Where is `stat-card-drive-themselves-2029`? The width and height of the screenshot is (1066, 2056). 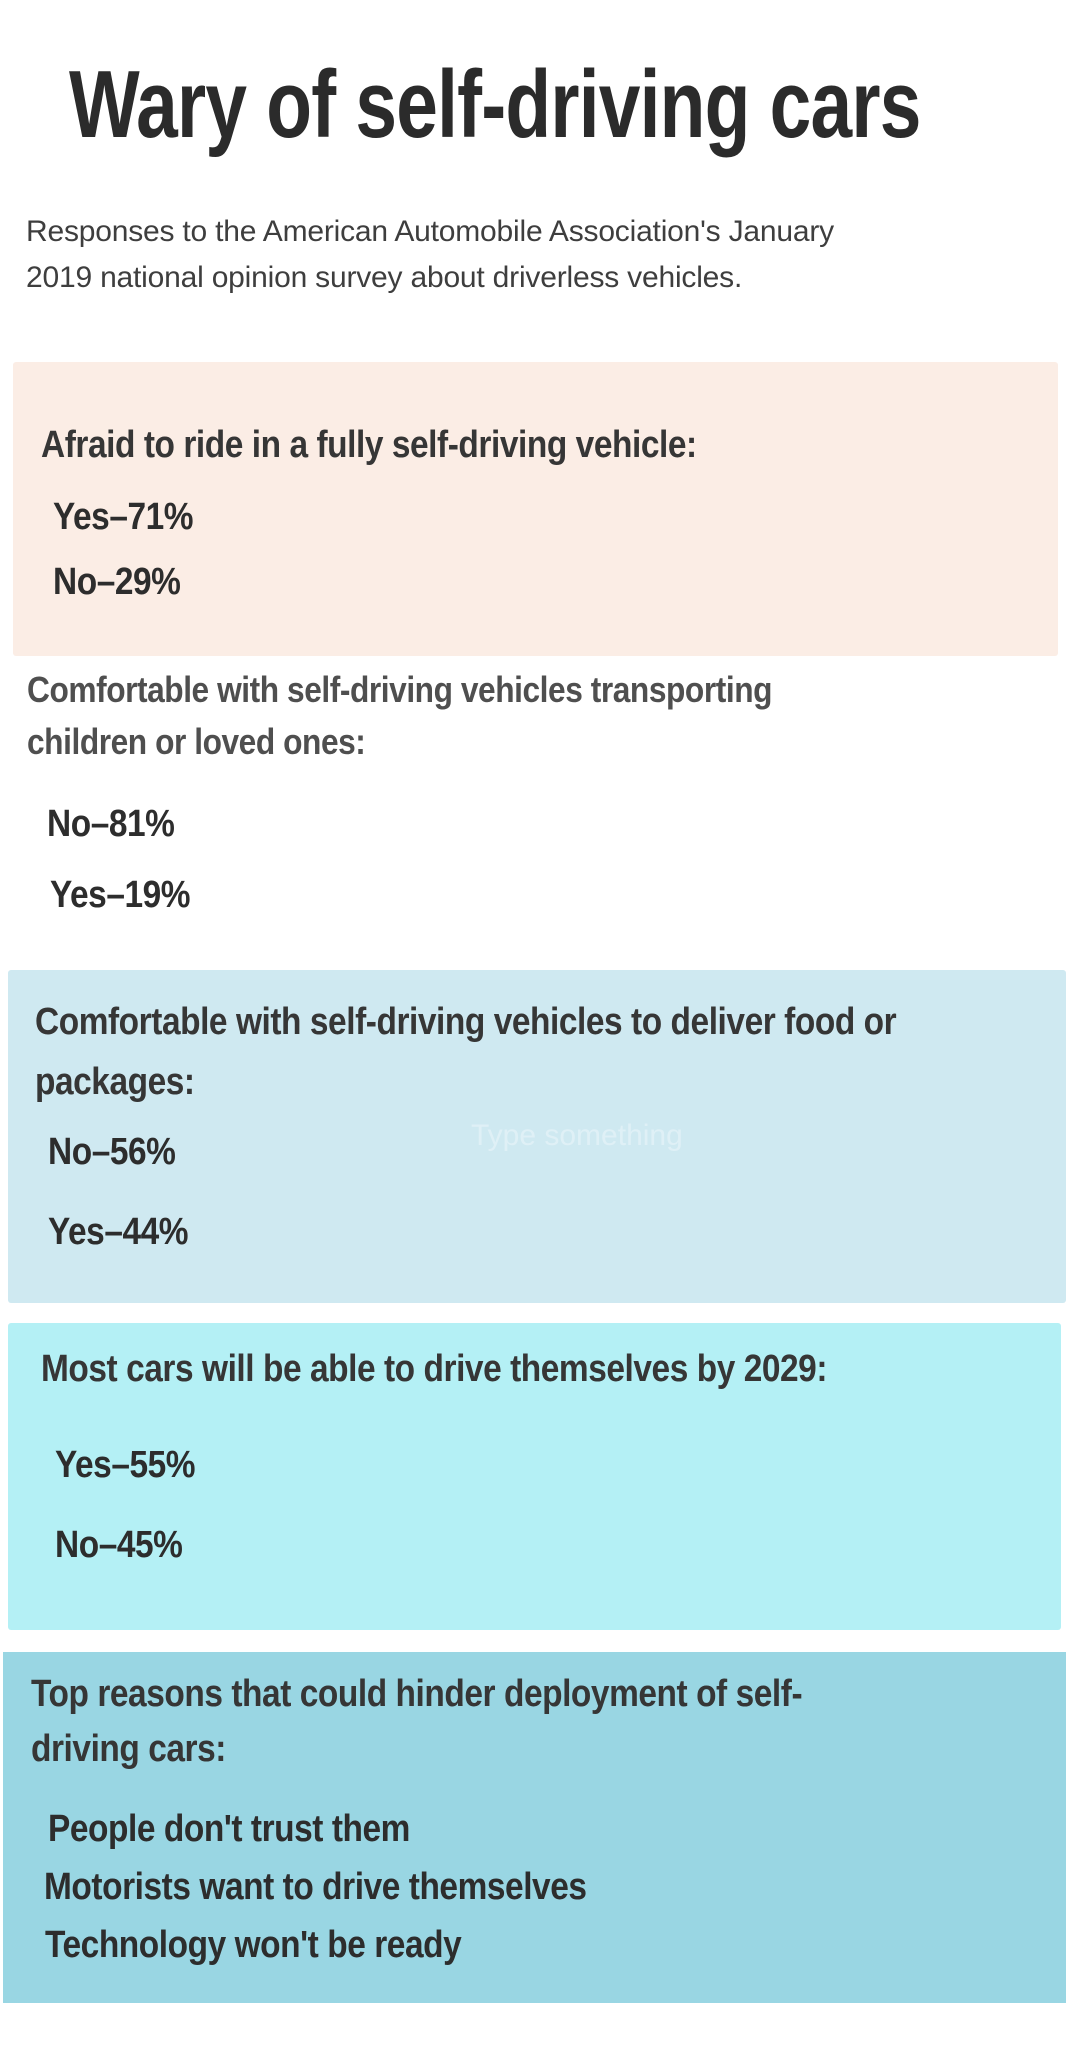
stat-card-drive-themselves-2029 is located at coordinates (534, 1476).